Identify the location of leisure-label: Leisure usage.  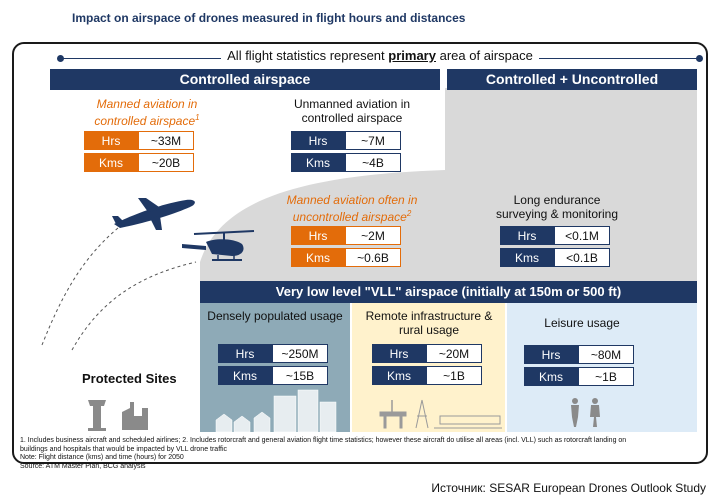
(582, 323).